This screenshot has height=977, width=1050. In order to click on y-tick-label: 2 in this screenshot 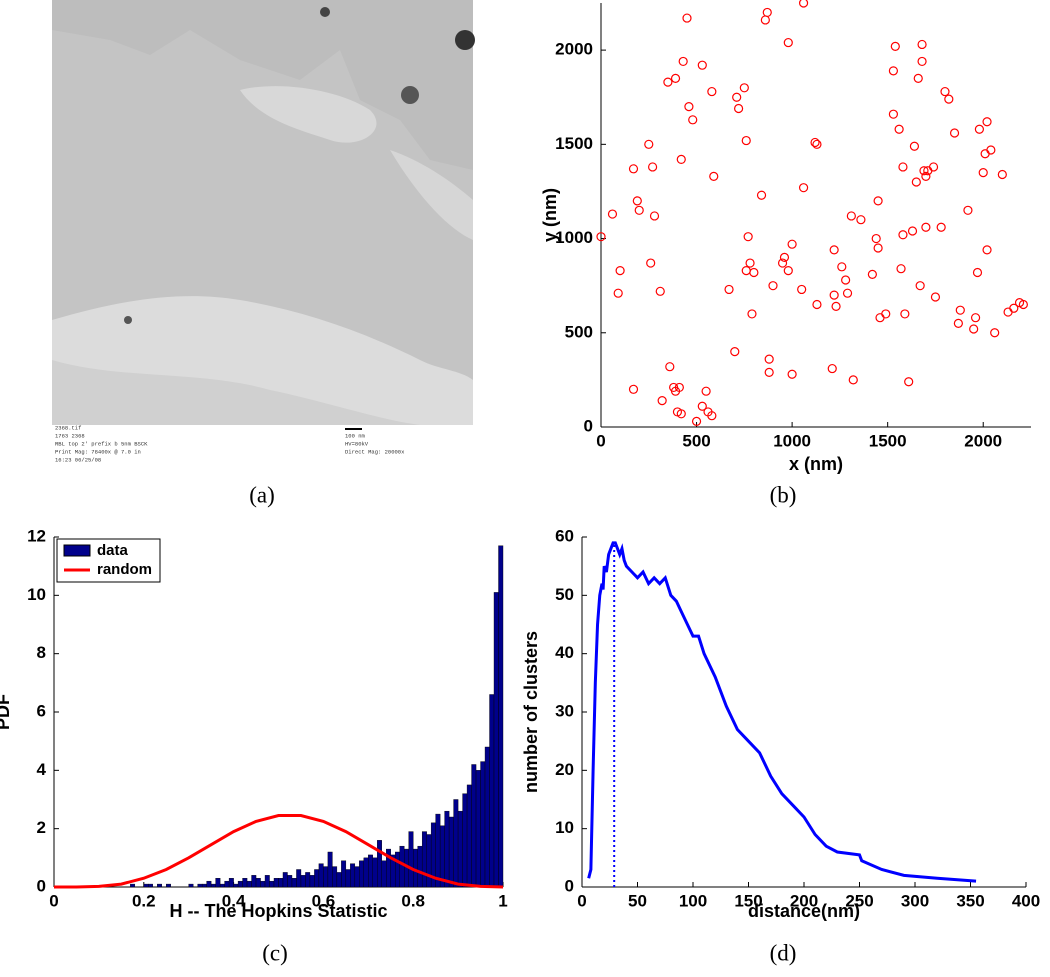, I will do `click(41, 827)`.